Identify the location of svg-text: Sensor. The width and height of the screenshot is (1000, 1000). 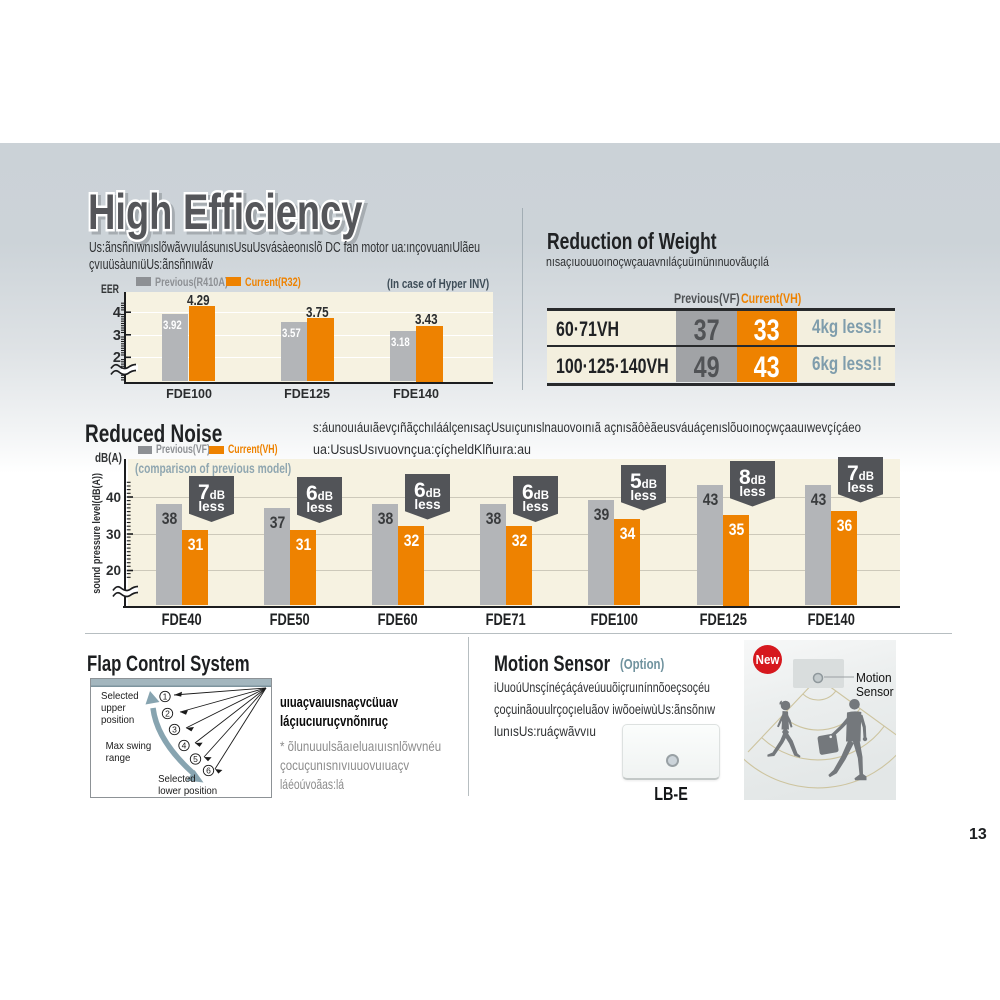
(875, 692).